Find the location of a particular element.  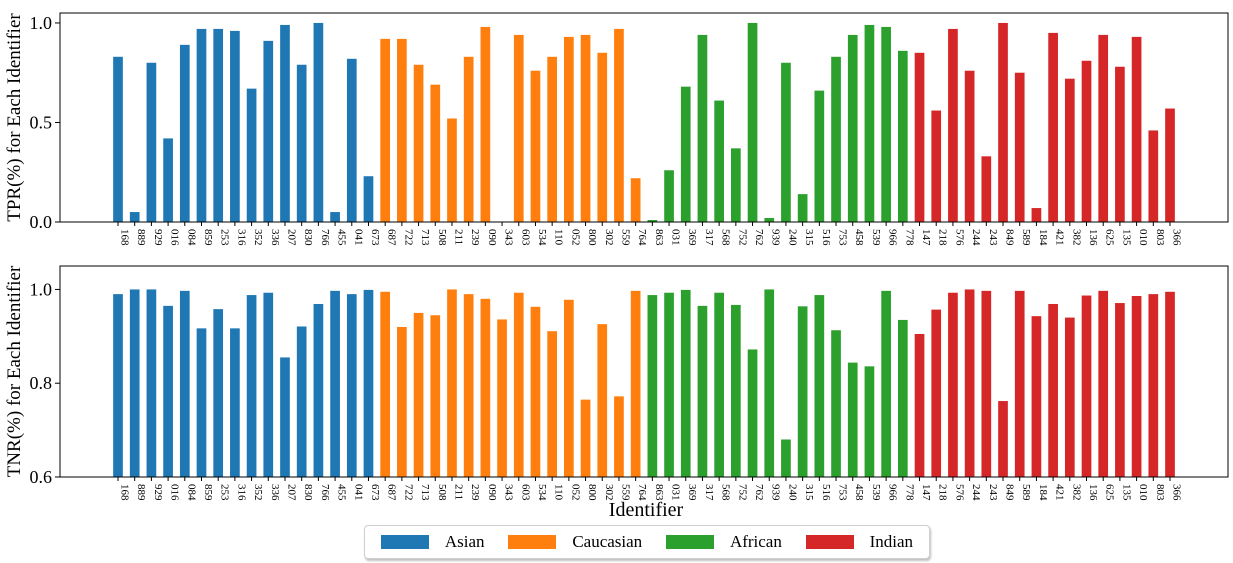

tnr-xtick-label: 966 is located at coordinates (893, 492).